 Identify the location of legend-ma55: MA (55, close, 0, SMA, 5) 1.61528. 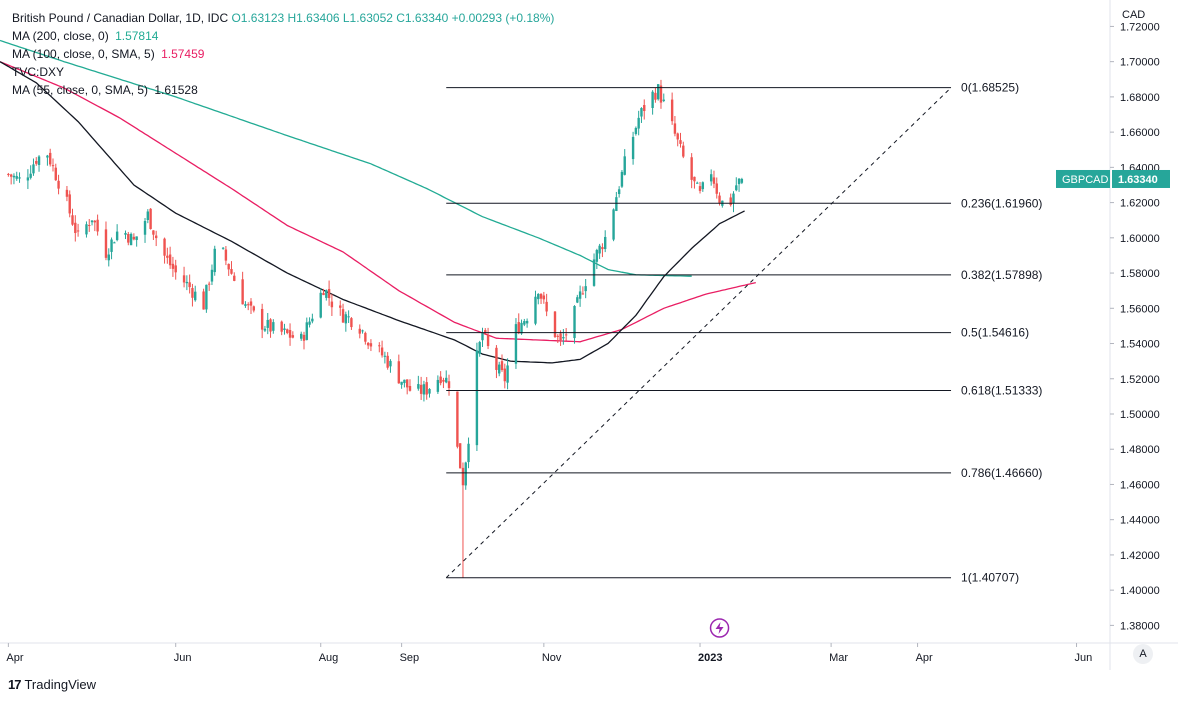
(283, 90).